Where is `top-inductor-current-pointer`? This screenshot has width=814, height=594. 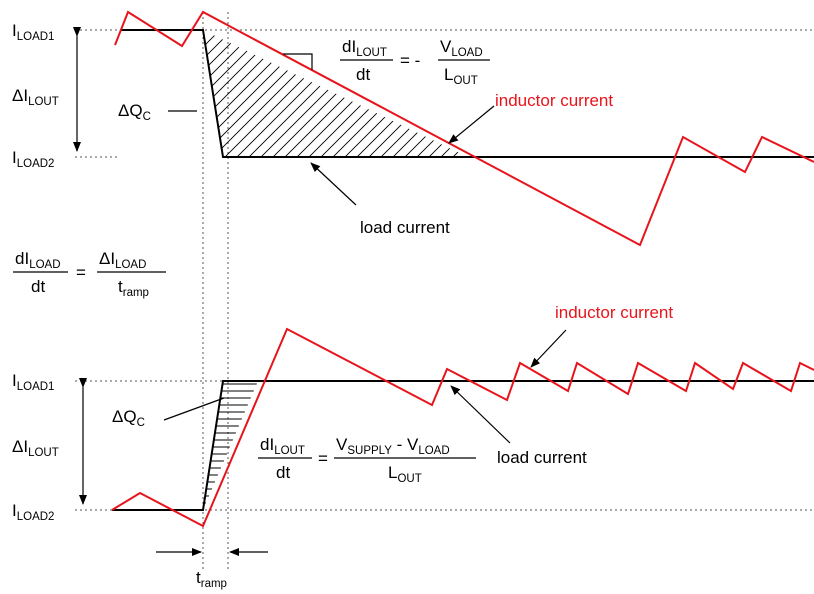
top-inductor-current-pointer is located at coordinates (471, 124).